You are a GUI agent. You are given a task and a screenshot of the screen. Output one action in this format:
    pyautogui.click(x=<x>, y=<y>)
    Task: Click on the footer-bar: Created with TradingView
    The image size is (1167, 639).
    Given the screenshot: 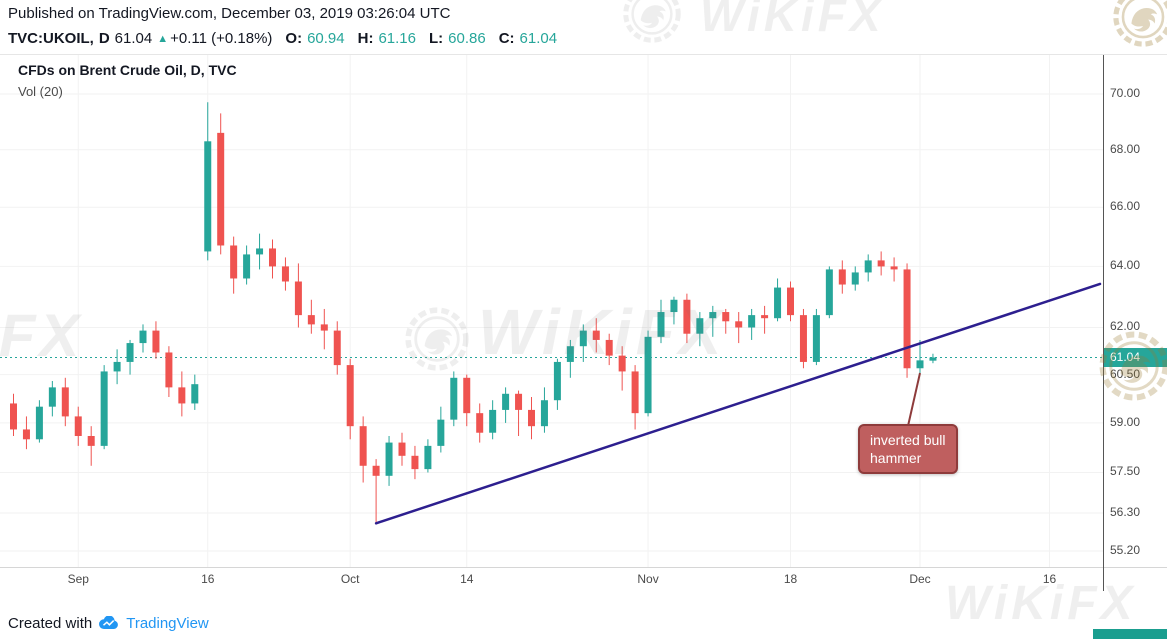 What is the action you would take?
    pyautogui.click(x=583, y=623)
    